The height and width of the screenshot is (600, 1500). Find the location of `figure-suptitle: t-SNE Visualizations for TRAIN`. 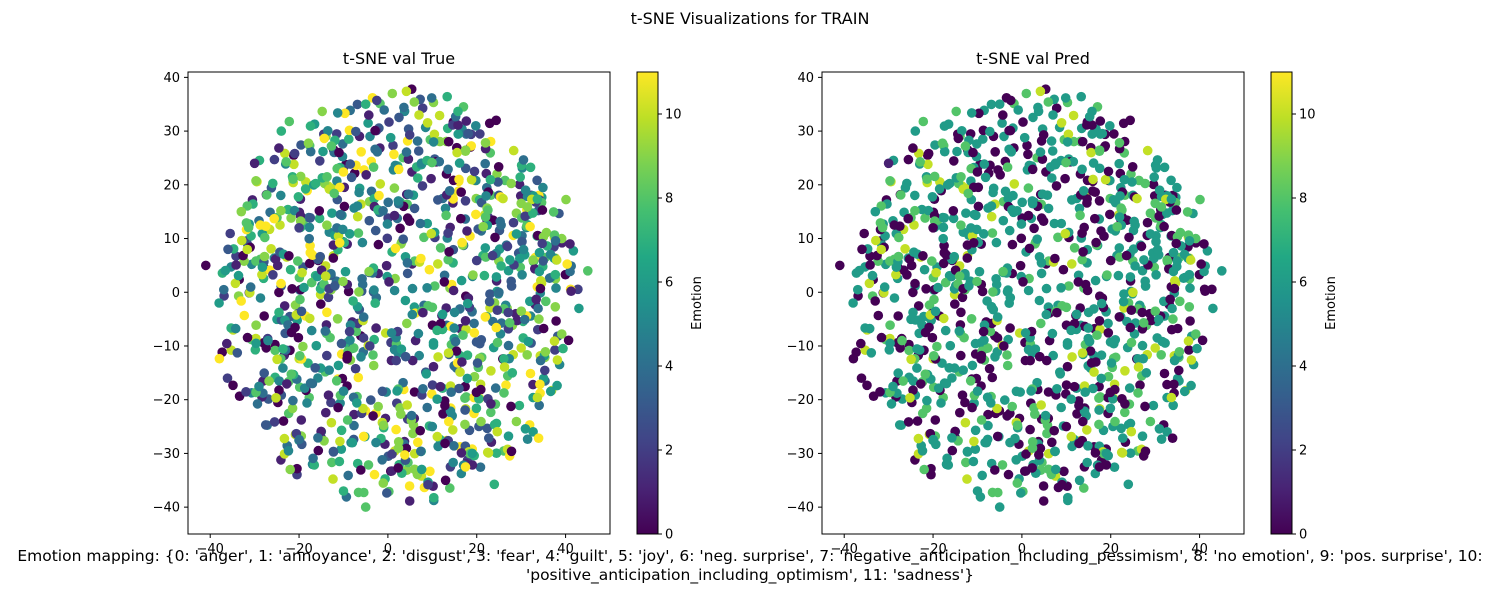

figure-suptitle: t-SNE Visualizations for TRAIN is located at coordinates (750, 18).